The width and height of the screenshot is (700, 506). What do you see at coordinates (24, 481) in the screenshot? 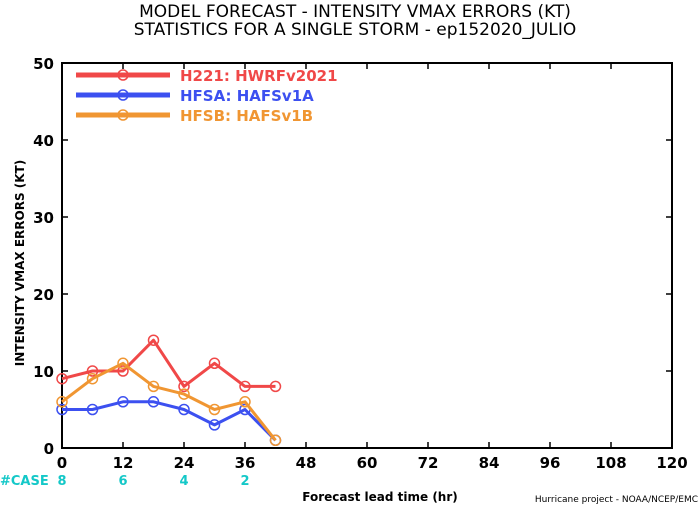
I see `case-count-label: #CASE` at bounding box center [24, 481].